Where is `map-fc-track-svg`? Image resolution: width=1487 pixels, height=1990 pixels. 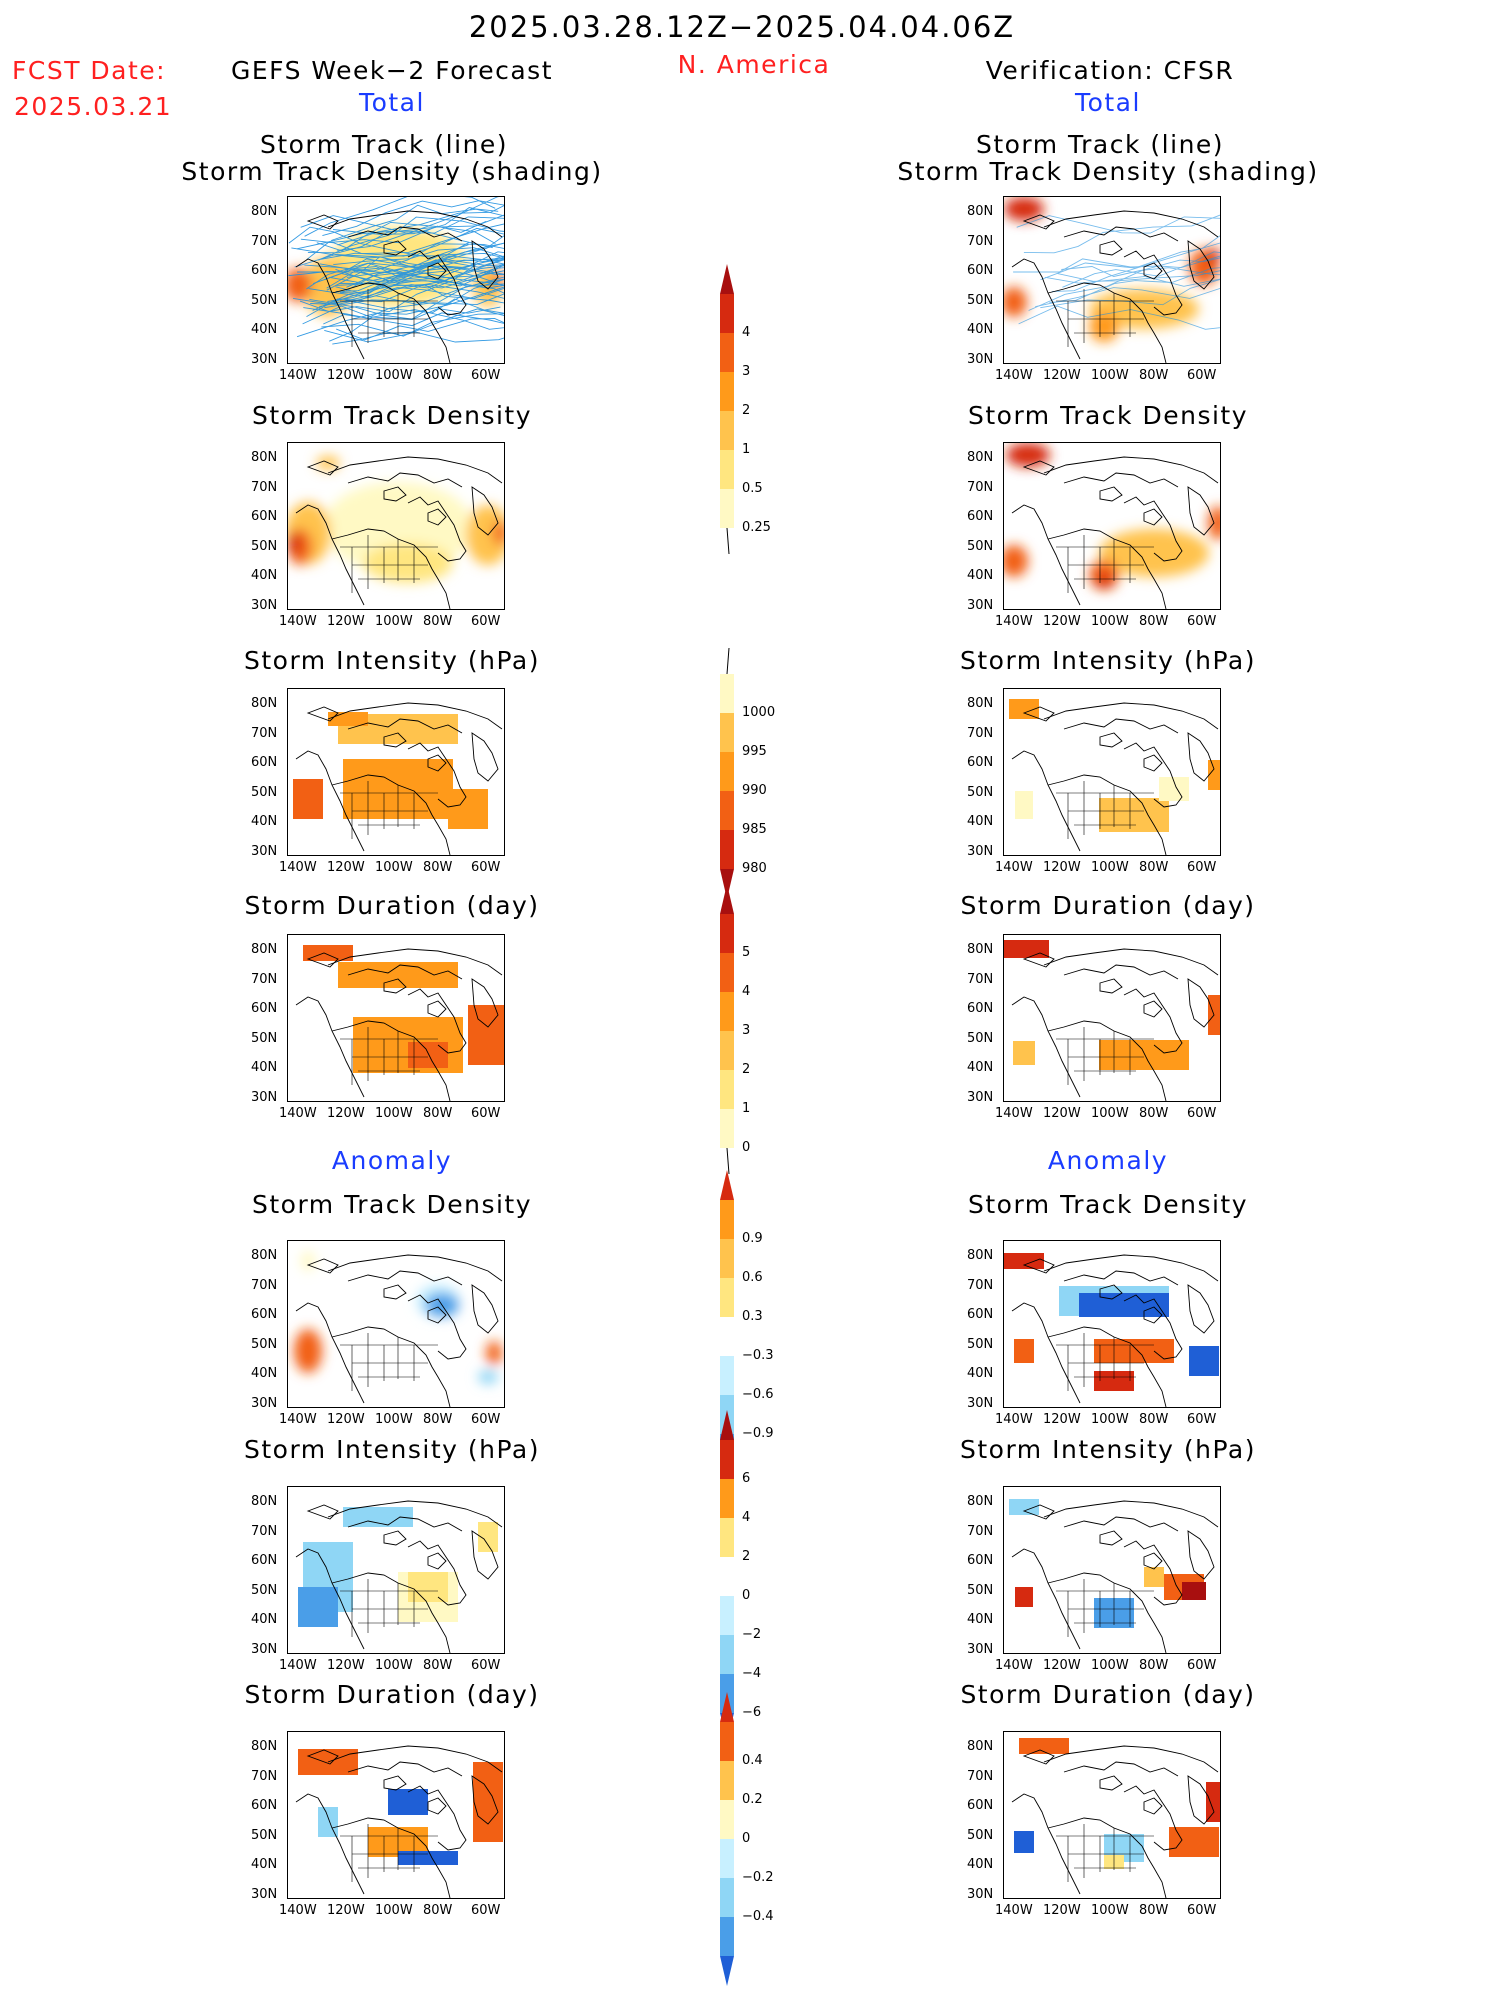 map-fc-track-svg is located at coordinates (396, 280).